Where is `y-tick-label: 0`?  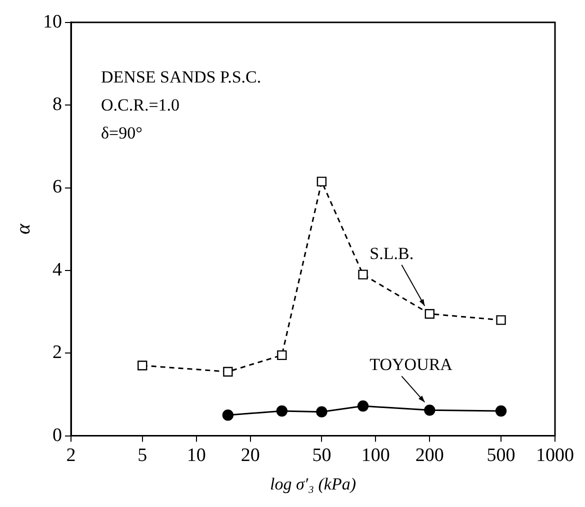 y-tick-label: 0 is located at coordinates (57, 435).